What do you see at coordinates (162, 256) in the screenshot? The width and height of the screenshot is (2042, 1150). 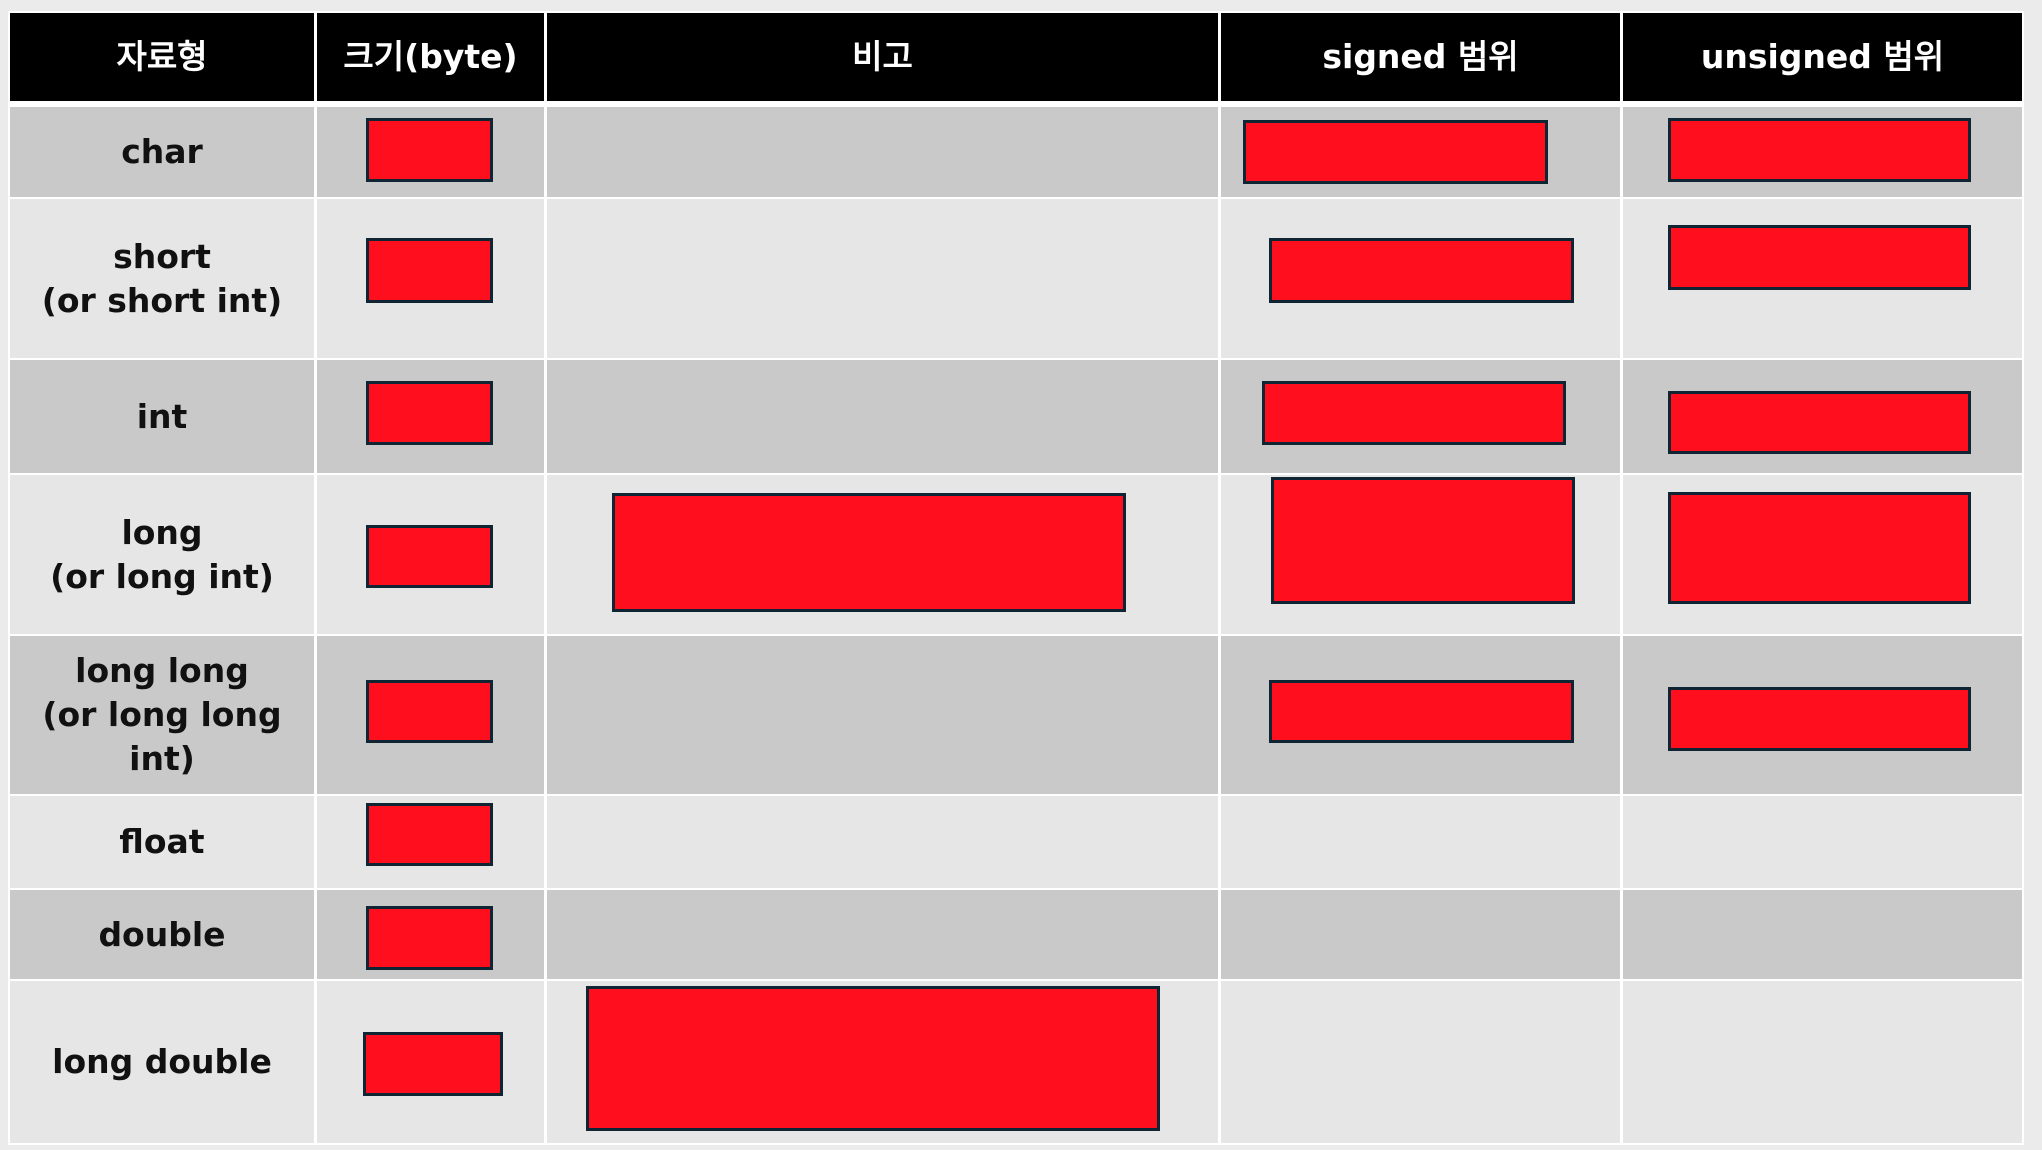 I see `type-label: short` at bounding box center [162, 256].